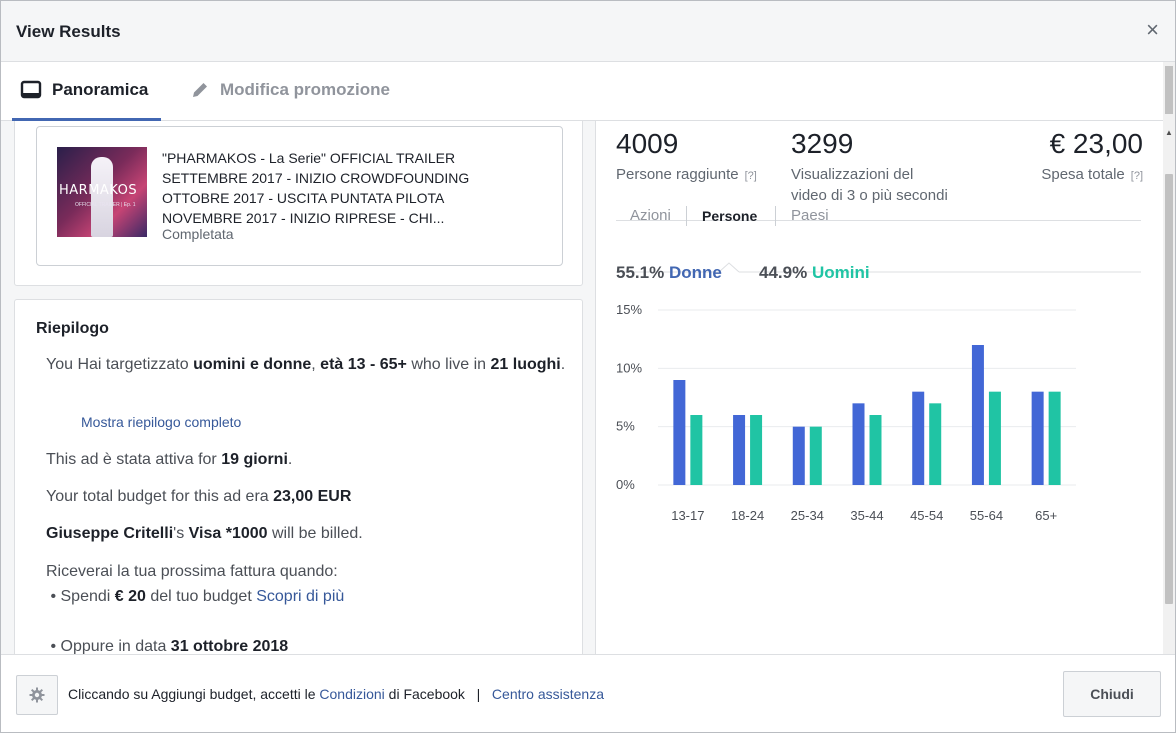 The height and width of the screenshot is (733, 1176). Describe the element at coordinates (352, 694) in the screenshot. I see `terms-link: Condizioni` at that location.